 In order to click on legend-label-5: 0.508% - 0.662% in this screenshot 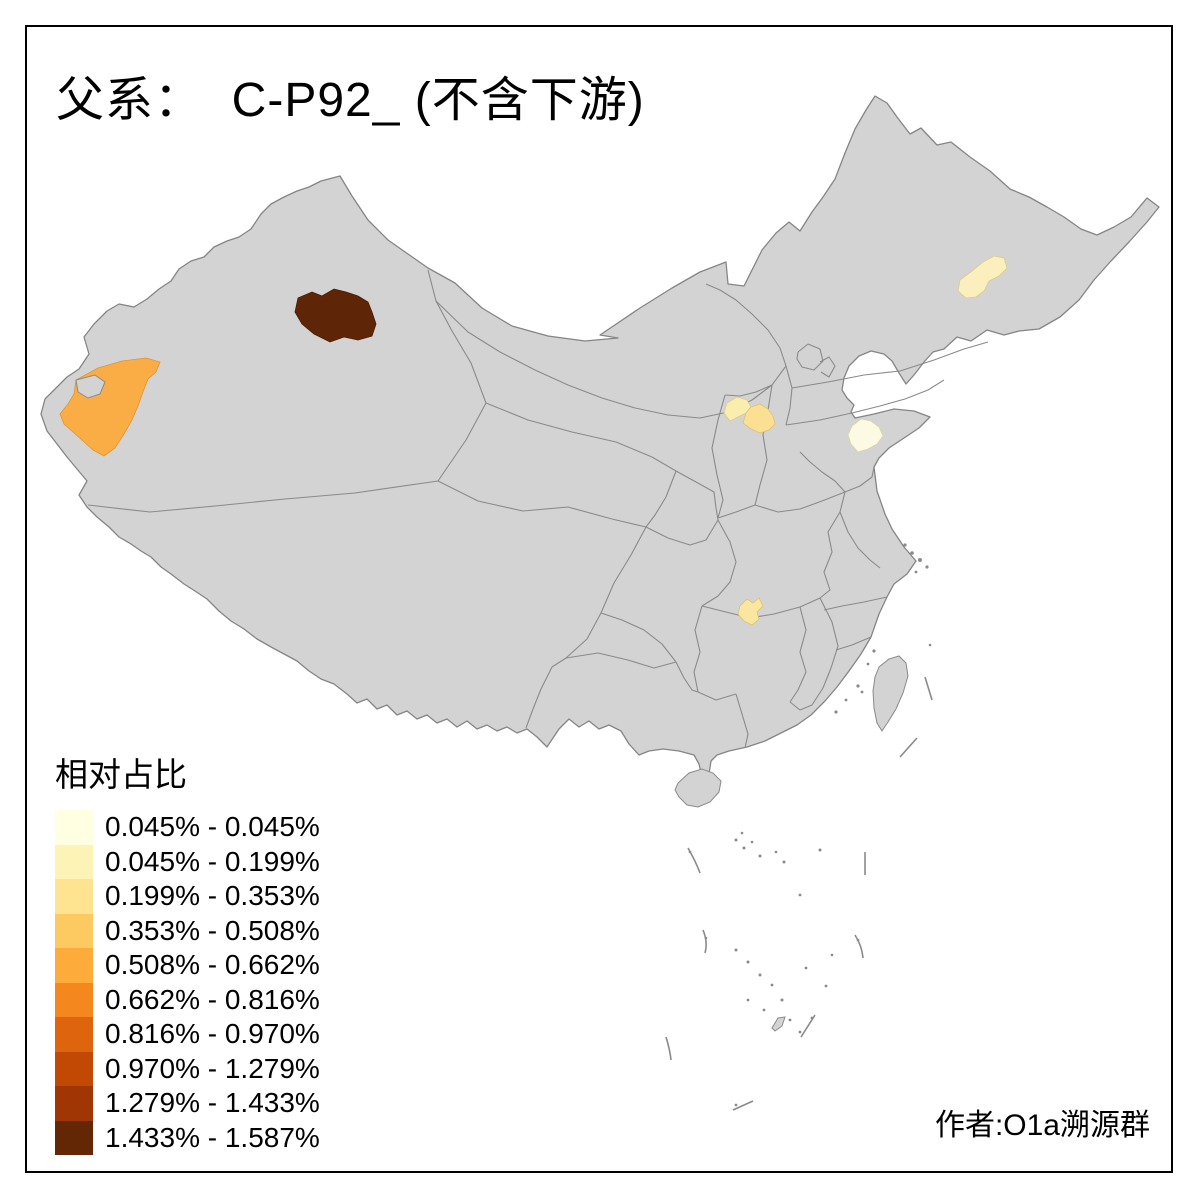, I will do `click(212, 965)`.